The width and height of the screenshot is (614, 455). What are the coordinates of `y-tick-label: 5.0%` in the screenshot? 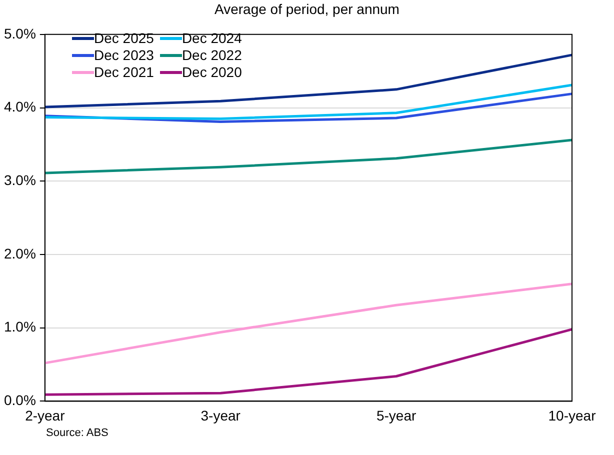 It's located at (20, 33).